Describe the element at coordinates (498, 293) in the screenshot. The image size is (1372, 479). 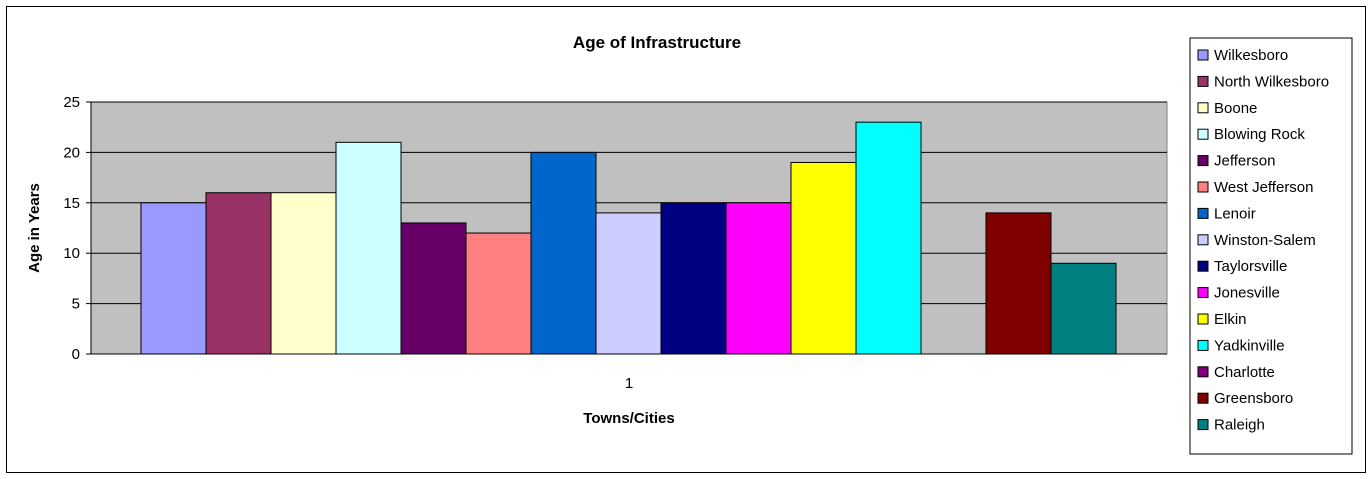
I see `bar-west-jefferson` at that location.